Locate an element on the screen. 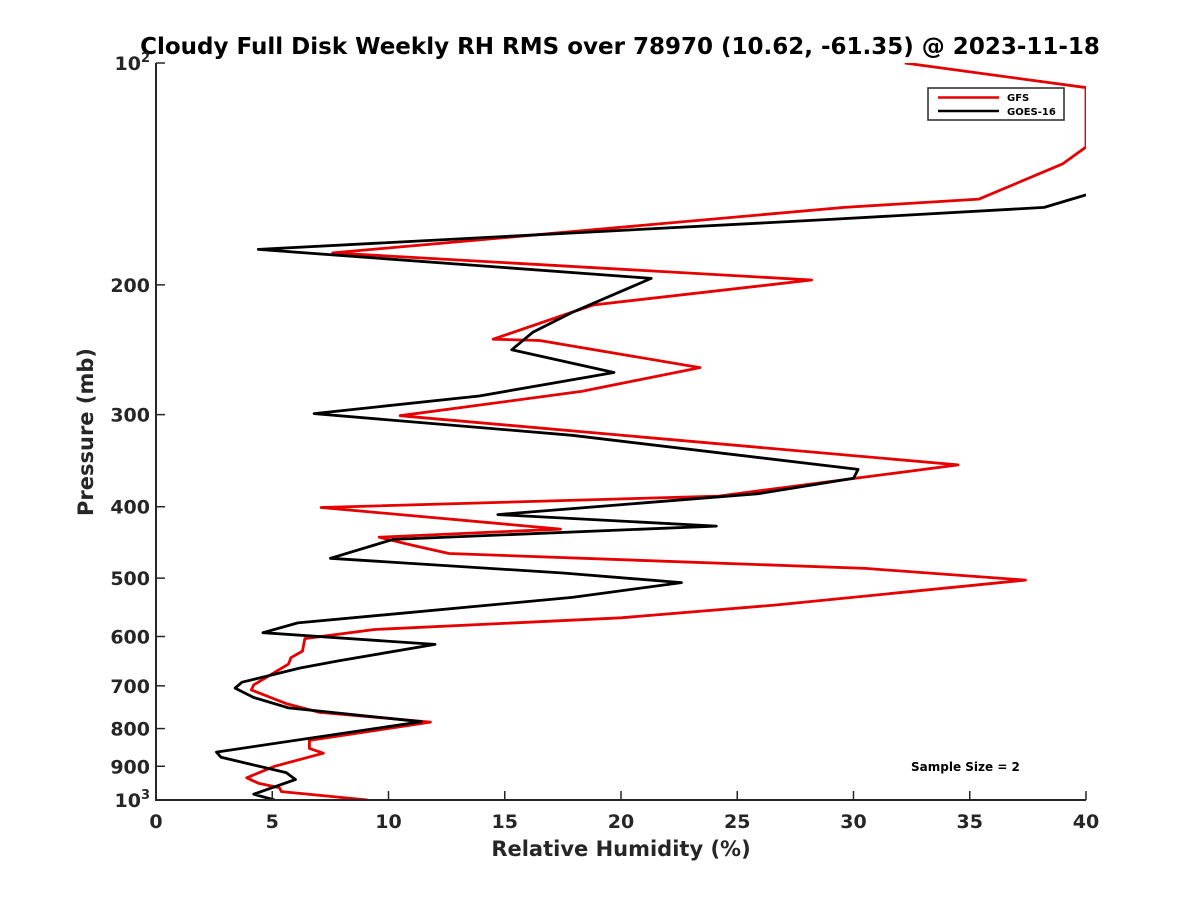 This screenshot has height=900, width=1200. x-tick-label: 5 is located at coordinates (272, 822).